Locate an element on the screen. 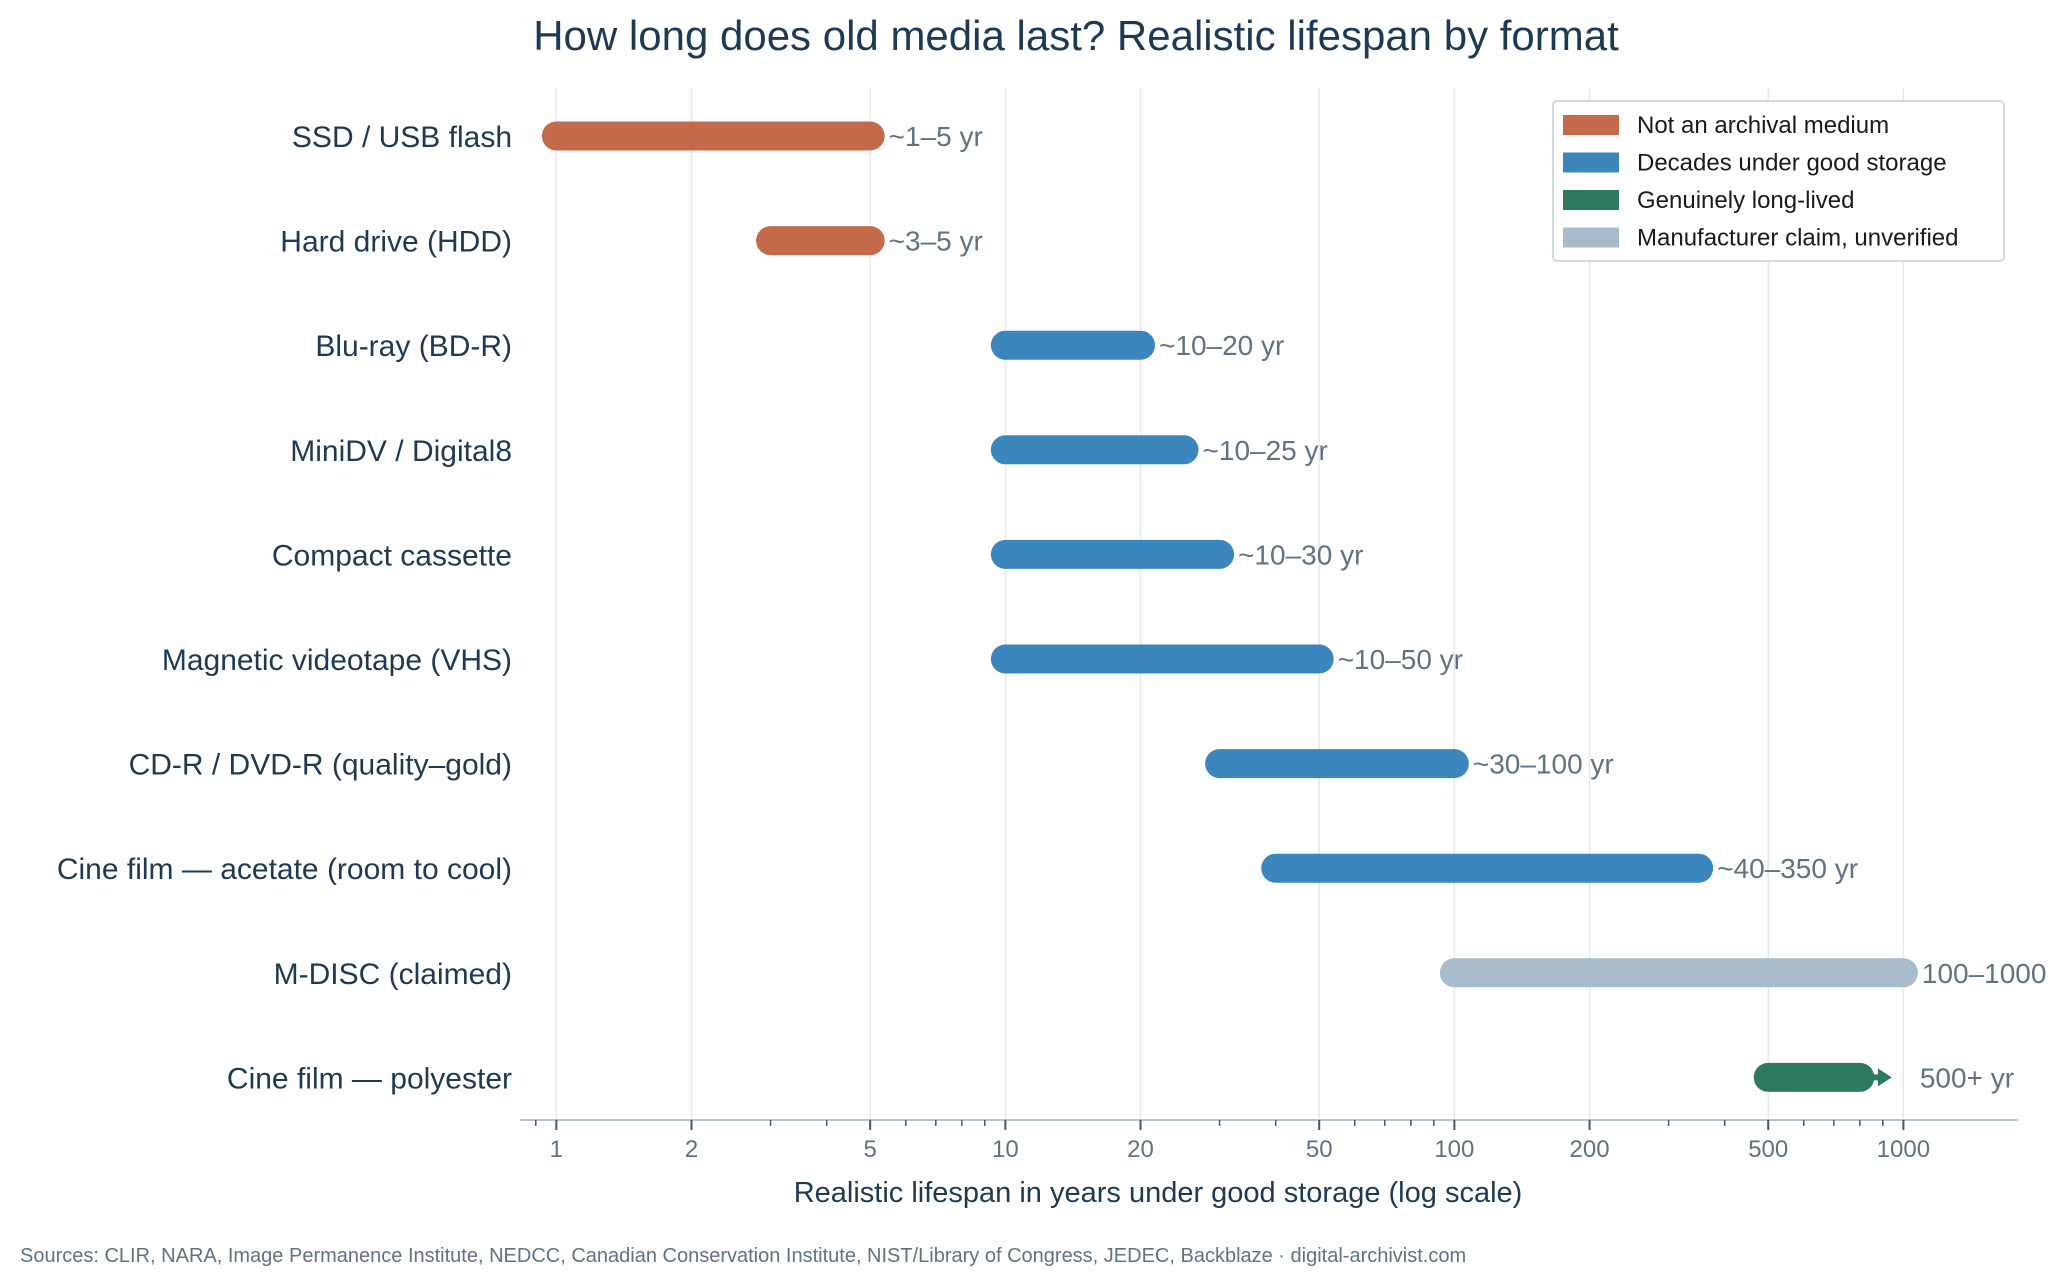 The width and height of the screenshot is (2050, 1279). legend-label: Not an archival medium is located at coordinates (1763, 125).